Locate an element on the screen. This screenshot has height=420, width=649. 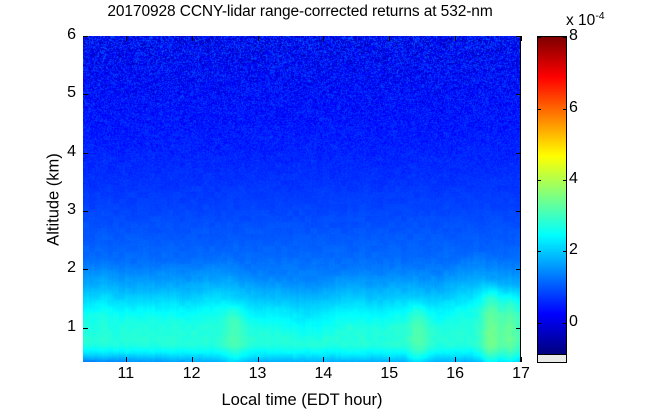
x-tick-label-15: 15 is located at coordinates (389, 373).